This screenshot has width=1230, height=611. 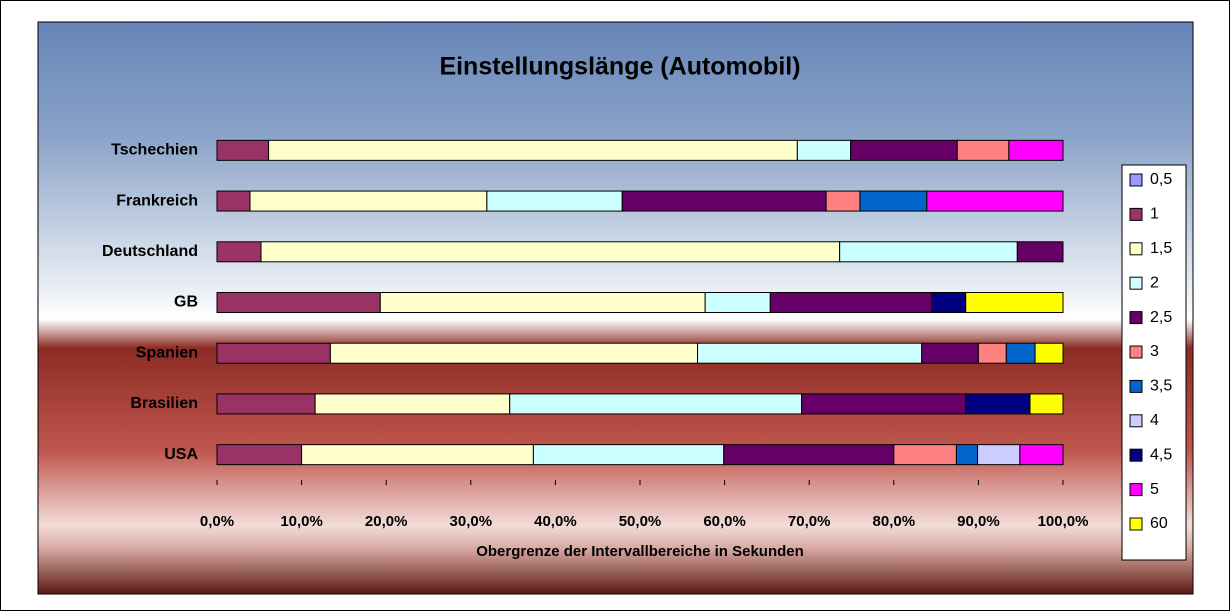 What do you see at coordinates (157, 200) in the screenshot?
I see `y-tick-label: Frankreich` at bounding box center [157, 200].